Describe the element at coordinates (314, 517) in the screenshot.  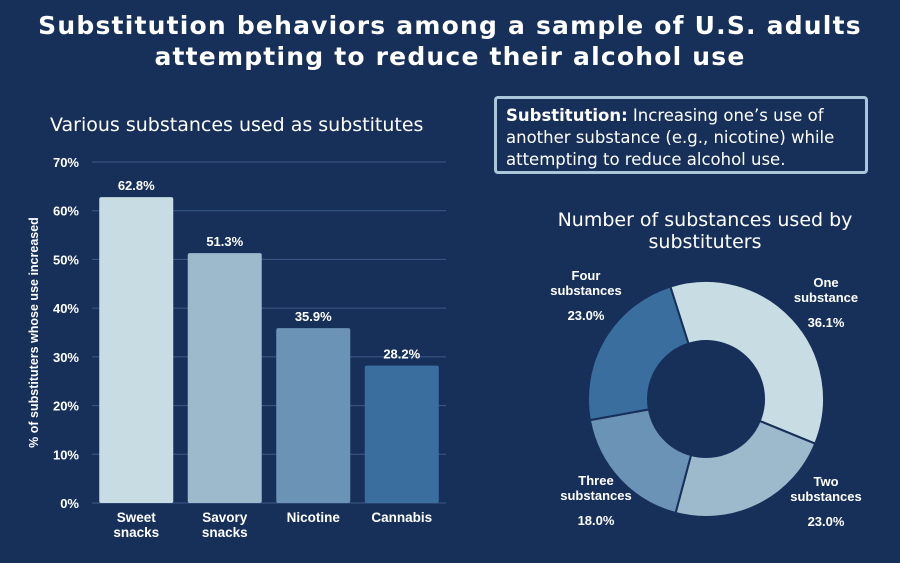
I see `x-category-label: Nicotine` at that location.